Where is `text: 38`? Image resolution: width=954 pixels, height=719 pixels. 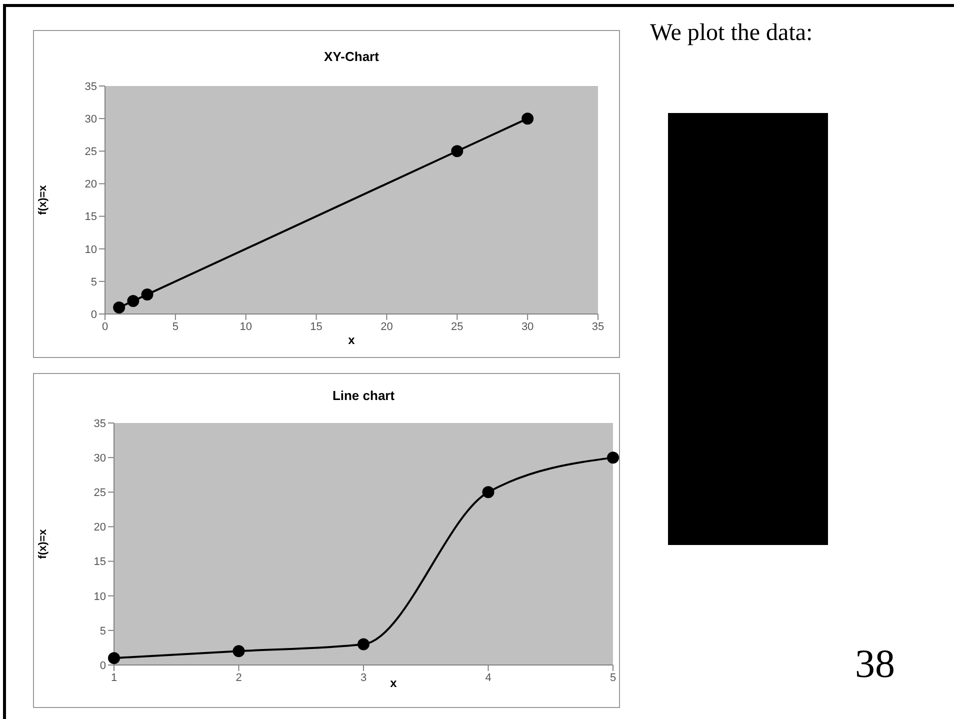
text: 38 is located at coordinates (875, 663).